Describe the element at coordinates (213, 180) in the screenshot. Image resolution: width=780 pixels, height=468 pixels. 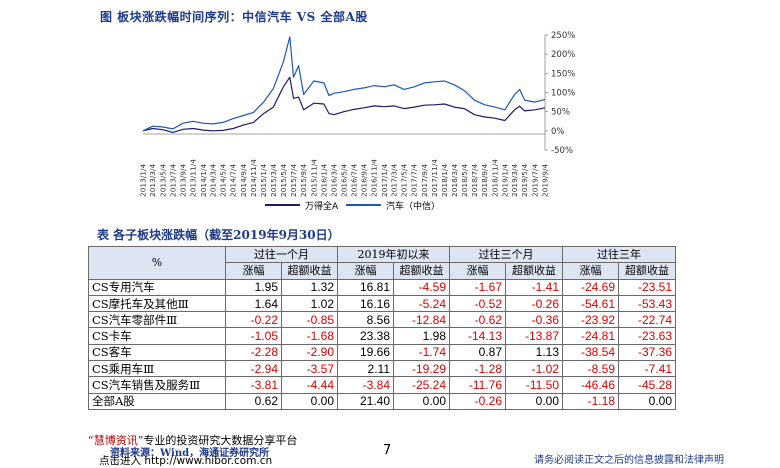
I see `x-tick-label: 2014/3/4` at that location.